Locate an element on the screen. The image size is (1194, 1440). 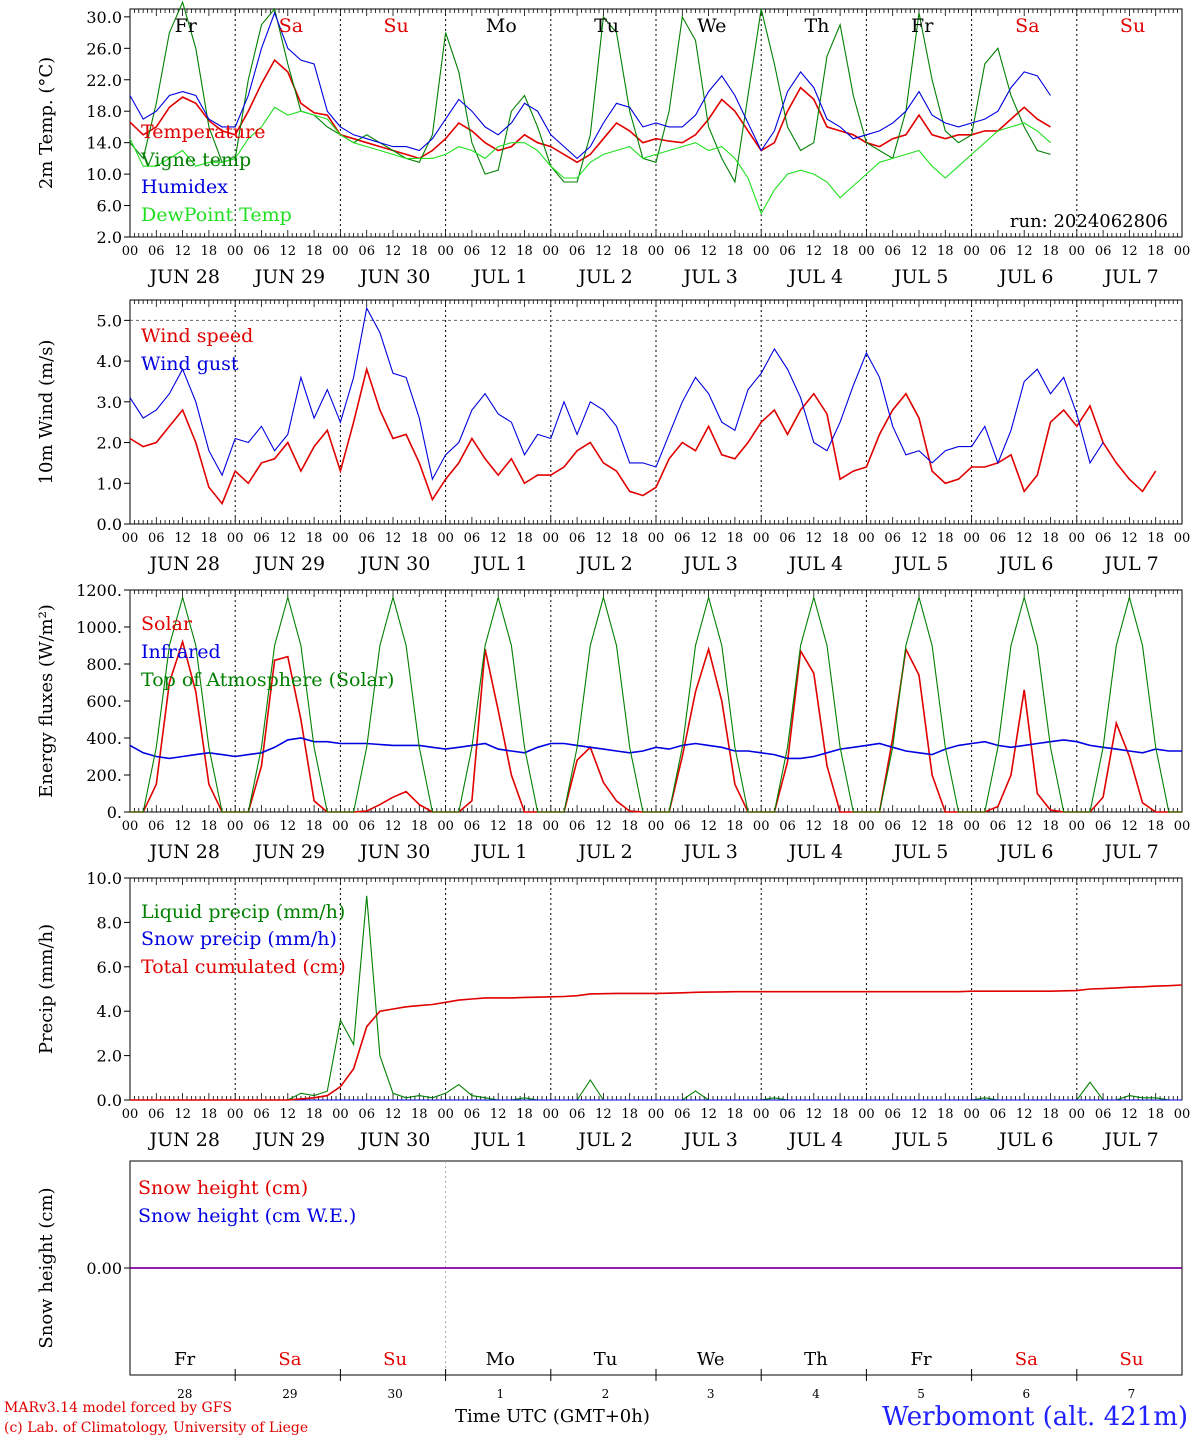
y-axis-title: Energy fluxes (W/m²) is located at coordinates (46, 701).